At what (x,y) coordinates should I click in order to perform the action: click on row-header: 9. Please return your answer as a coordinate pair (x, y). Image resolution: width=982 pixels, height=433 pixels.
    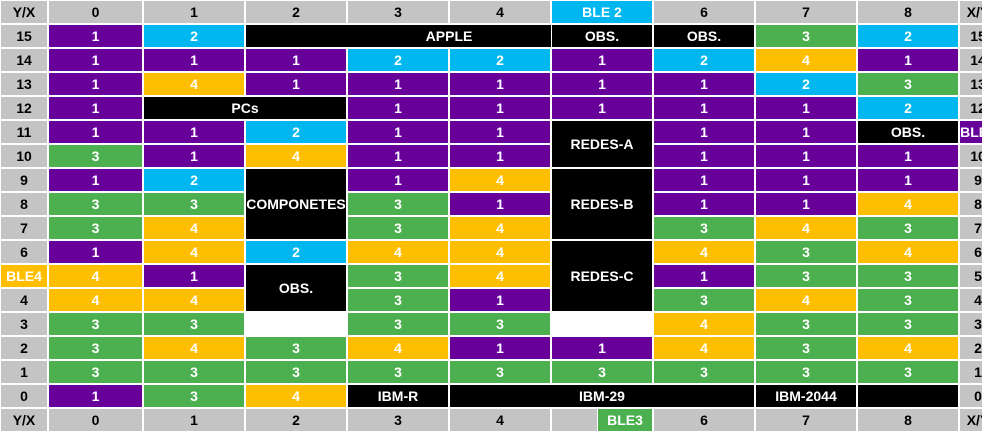
    Looking at the image, I should click on (24, 180).